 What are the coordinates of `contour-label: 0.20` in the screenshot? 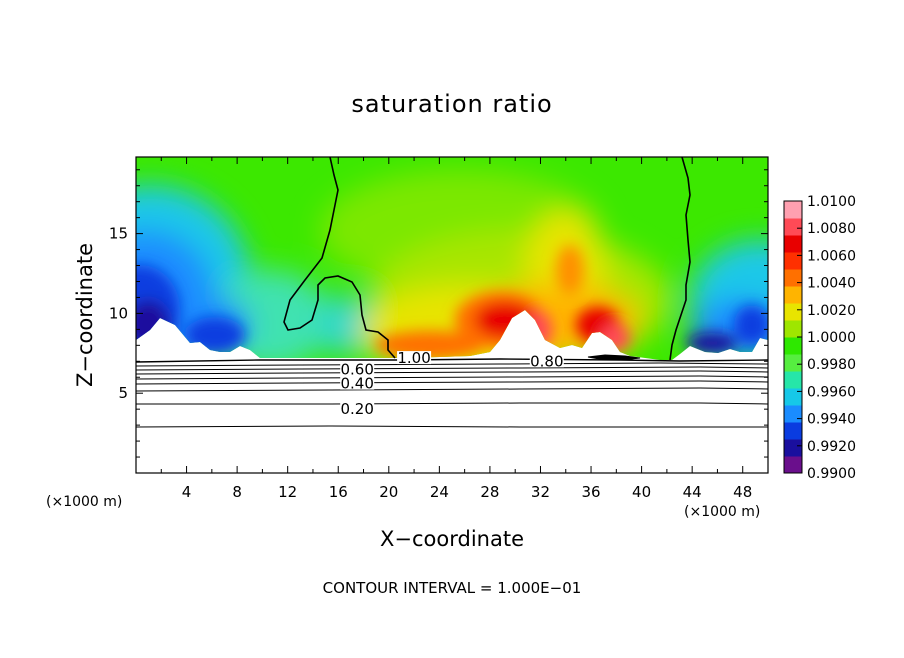 It's located at (356, 409).